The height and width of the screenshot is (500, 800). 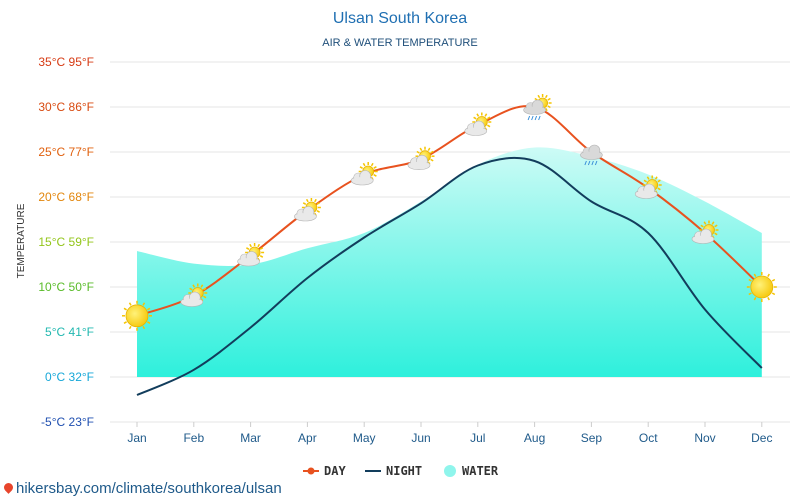 What do you see at coordinates (21, 240) in the screenshot?
I see `y-axis-label: TEMPERATURE` at bounding box center [21, 240].